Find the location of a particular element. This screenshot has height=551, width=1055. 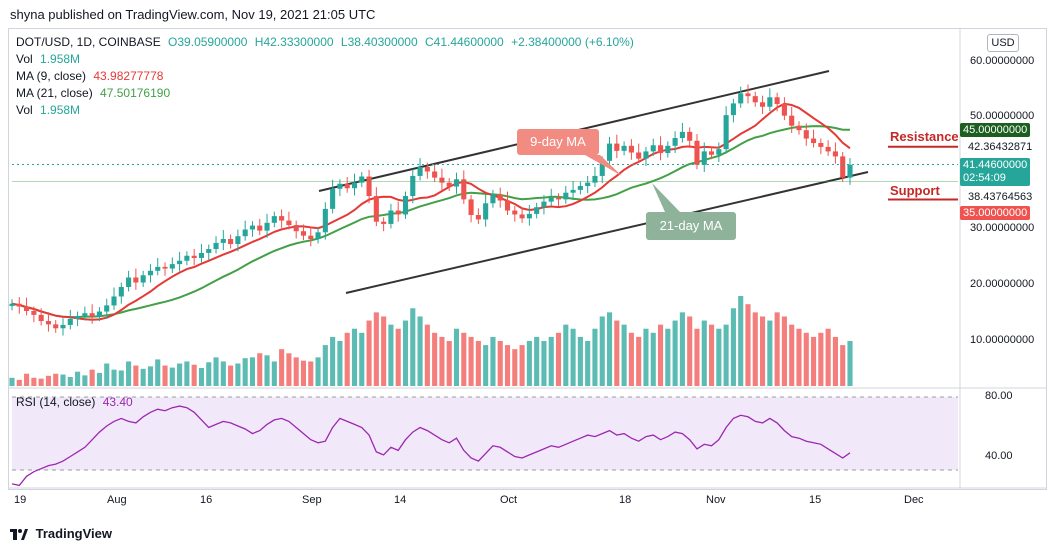

time-tick-dec: Dec is located at coordinates (914, 500).